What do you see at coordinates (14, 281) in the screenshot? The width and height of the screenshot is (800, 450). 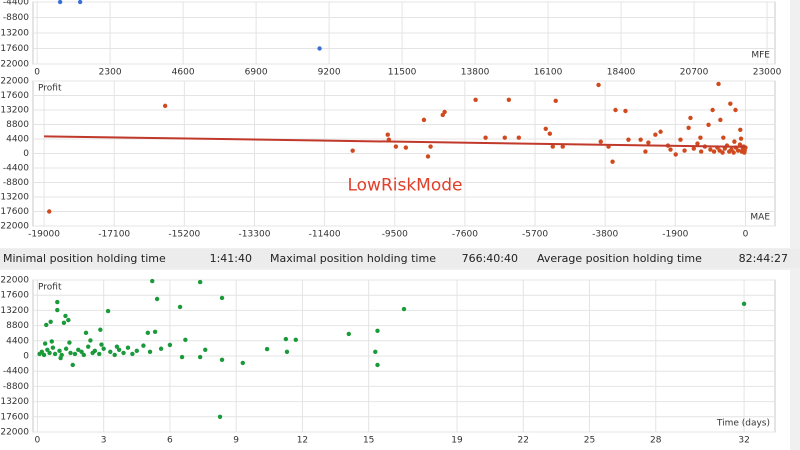 I see `y-tick-label: 22000` at bounding box center [14, 281].